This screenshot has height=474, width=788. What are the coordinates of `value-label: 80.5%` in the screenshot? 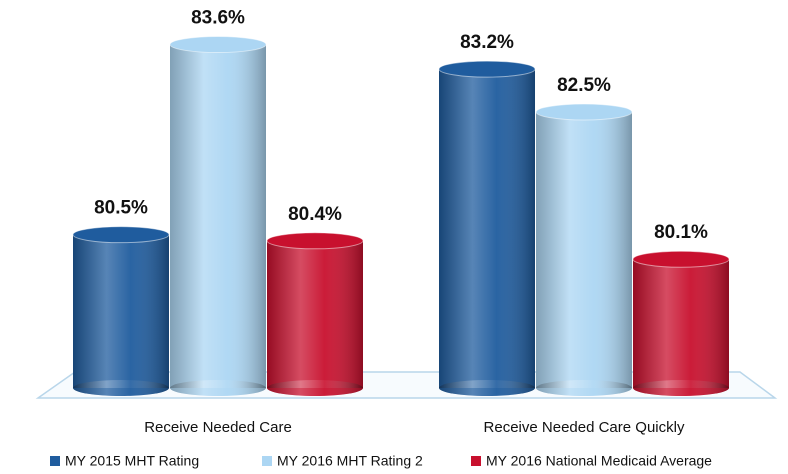 It's located at (121, 208).